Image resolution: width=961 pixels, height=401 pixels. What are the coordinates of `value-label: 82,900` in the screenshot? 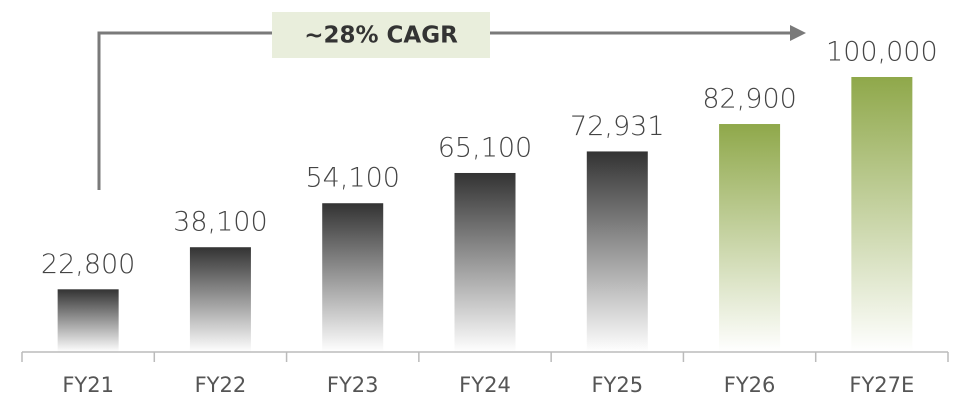 It's located at (749, 99).